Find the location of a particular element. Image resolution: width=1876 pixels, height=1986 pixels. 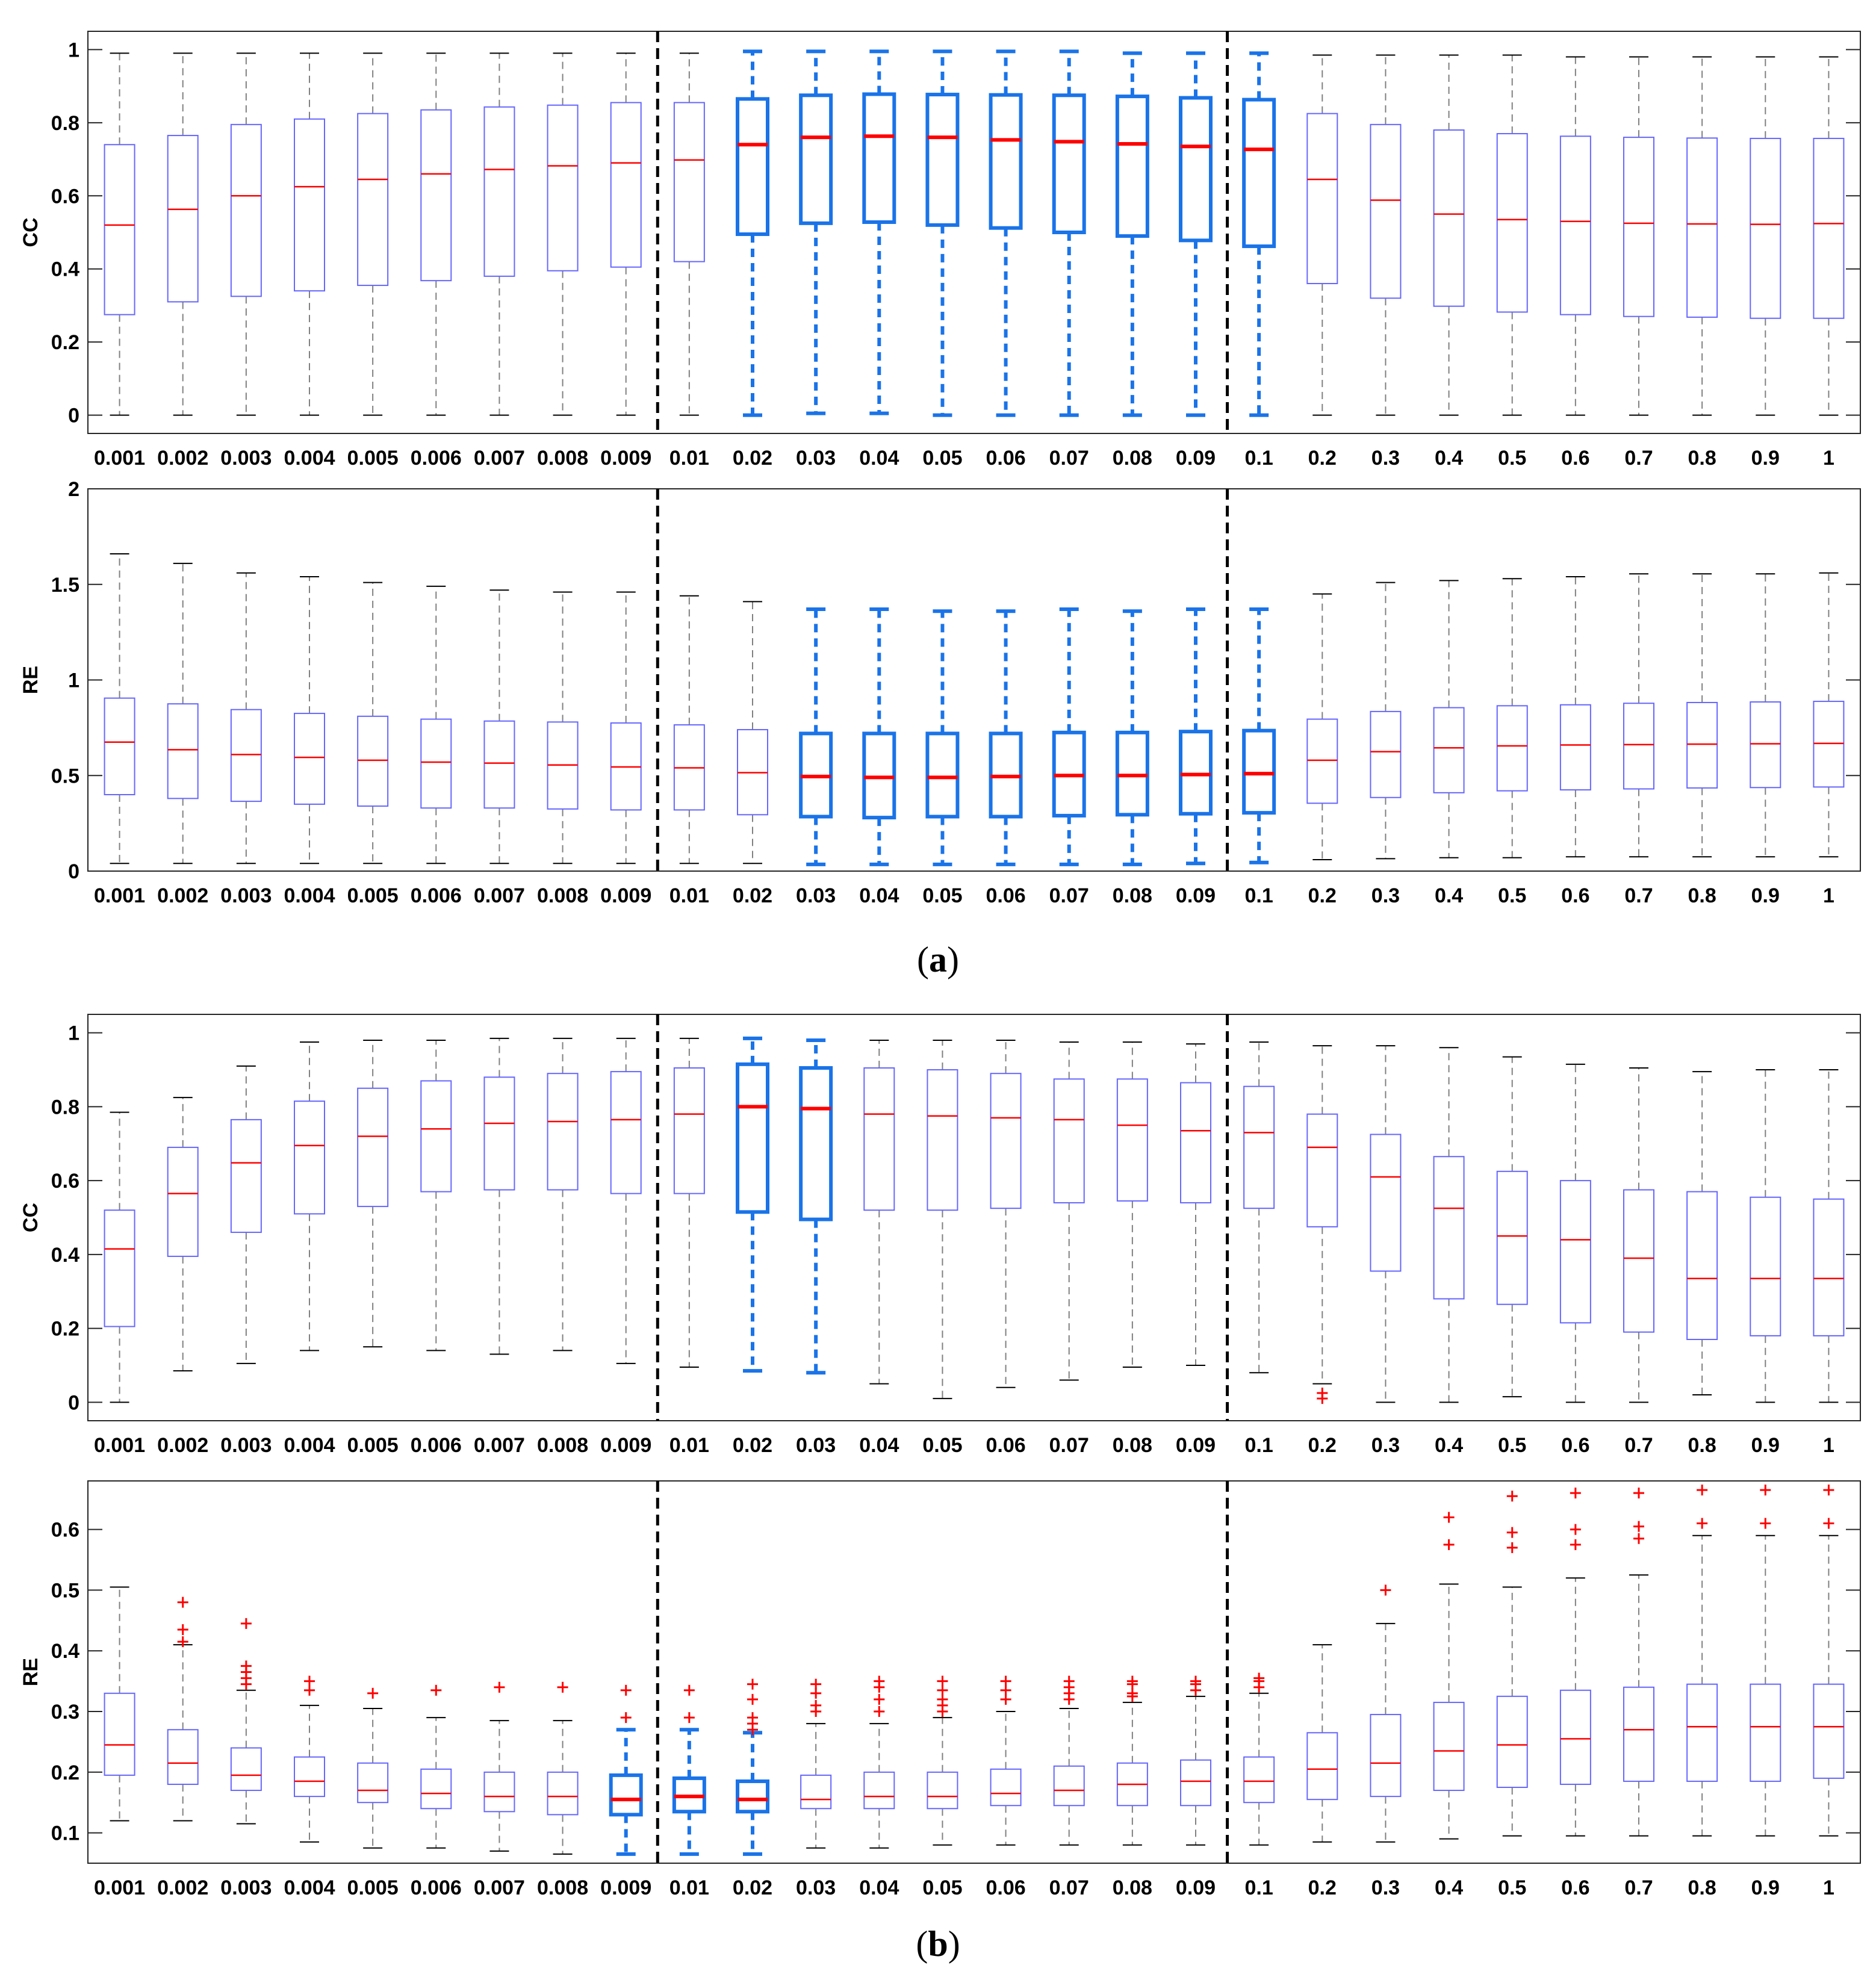

x-tick-label: 0.06 is located at coordinates (1005, 1888).